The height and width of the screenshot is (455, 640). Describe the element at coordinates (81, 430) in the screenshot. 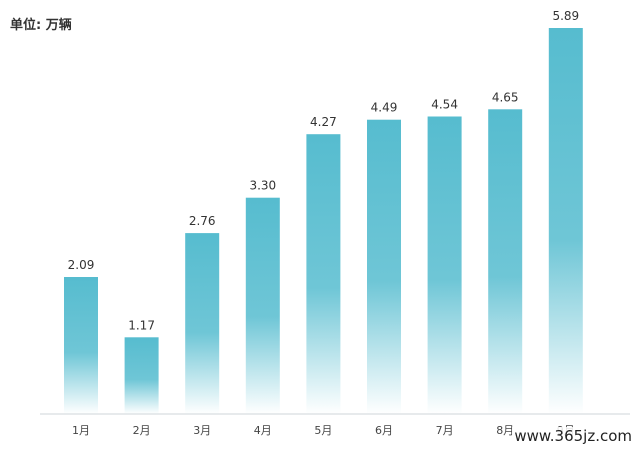

I see `x-tick-label-1: 1月` at that location.